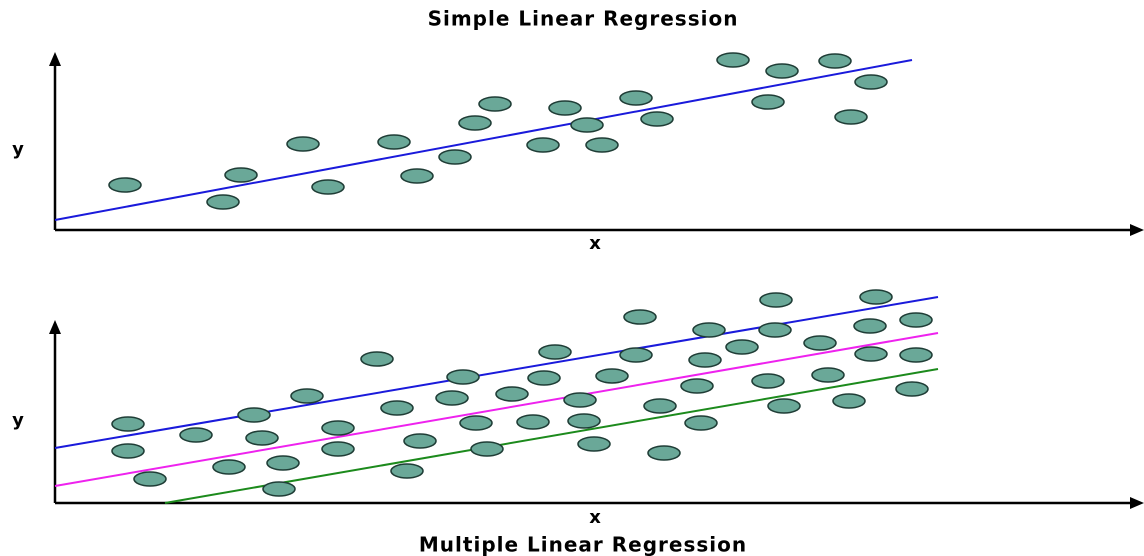  I want to click on top-y-label: y, so click(18, 149).